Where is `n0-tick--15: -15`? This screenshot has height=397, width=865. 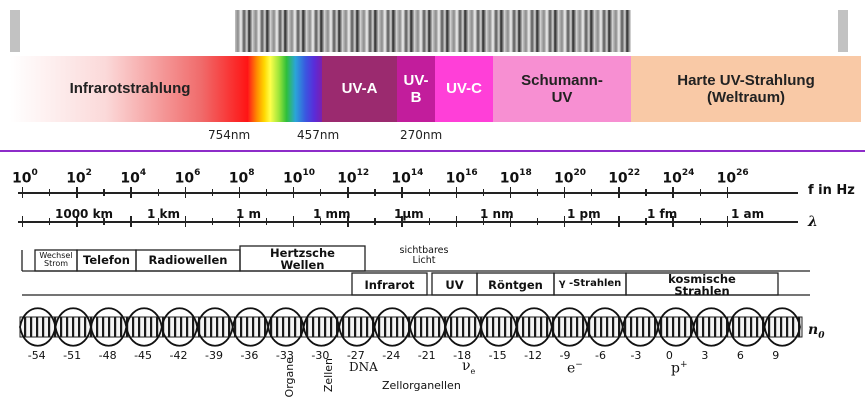
n0-tick--15: -15 is located at coordinates (497, 355).